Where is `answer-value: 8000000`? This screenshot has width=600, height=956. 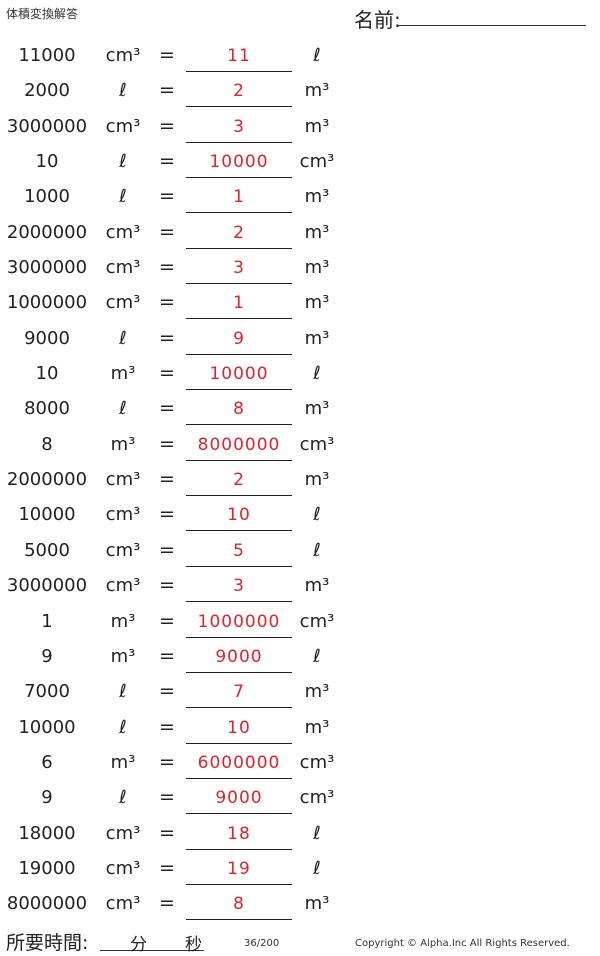
answer-value: 8000000 is located at coordinates (239, 444).